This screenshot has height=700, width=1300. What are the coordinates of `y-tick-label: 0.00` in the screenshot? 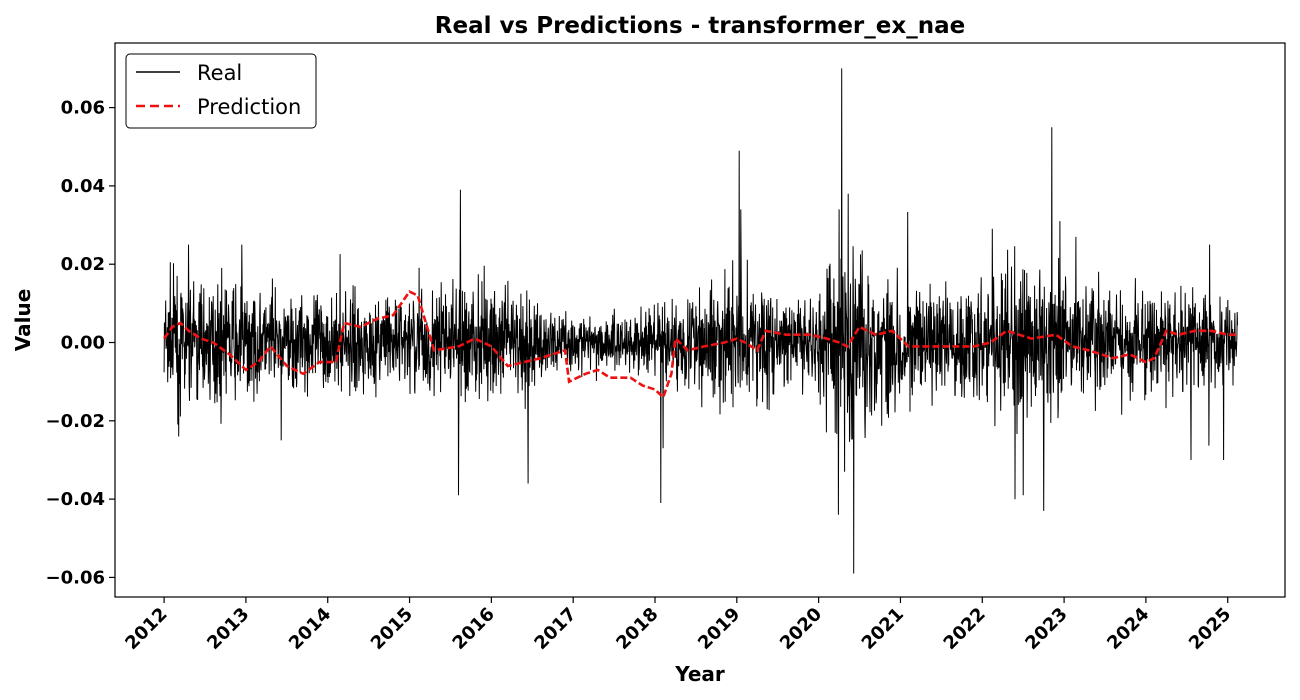 It's located at (83, 343).